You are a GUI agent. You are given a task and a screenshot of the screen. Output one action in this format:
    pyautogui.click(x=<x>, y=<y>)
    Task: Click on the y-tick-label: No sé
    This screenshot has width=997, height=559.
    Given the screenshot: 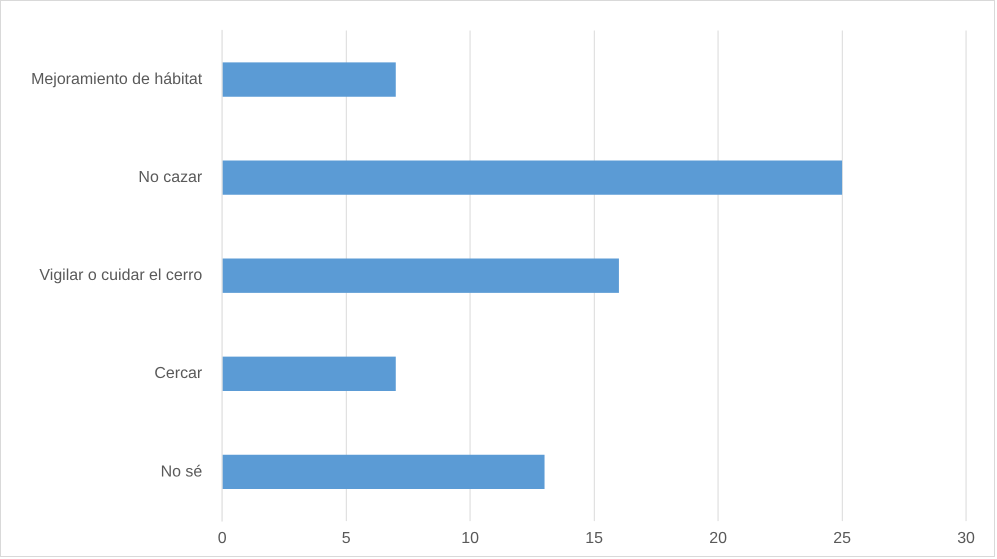 What is the action you would take?
    pyautogui.click(x=181, y=471)
    